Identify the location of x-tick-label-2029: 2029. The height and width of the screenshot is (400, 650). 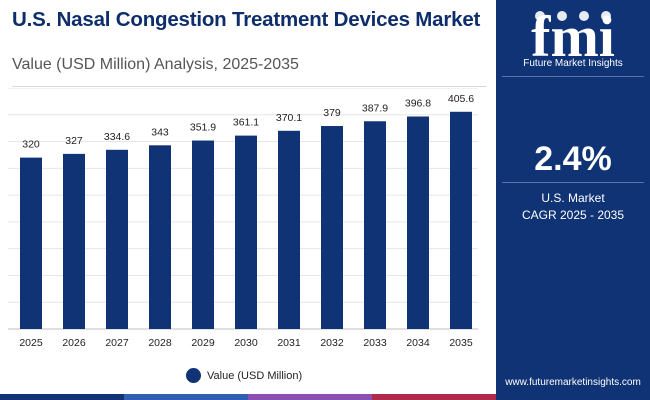
(203, 343).